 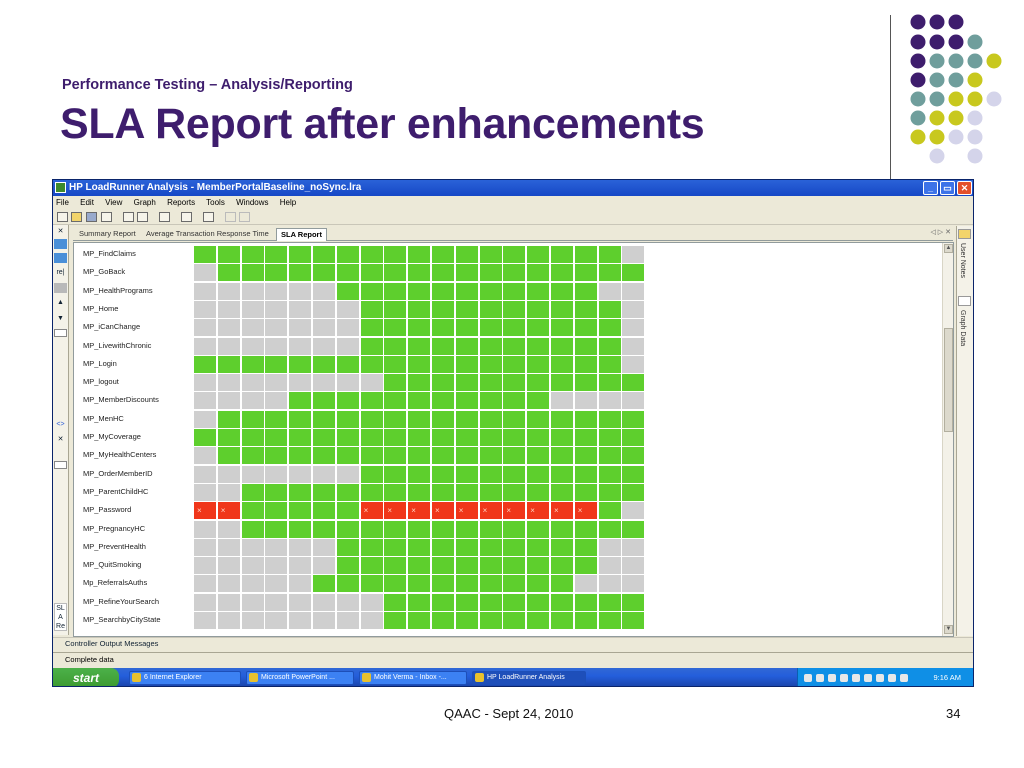 What do you see at coordinates (948, 380) in the screenshot?
I see `scroll-thumb` at bounding box center [948, 380].